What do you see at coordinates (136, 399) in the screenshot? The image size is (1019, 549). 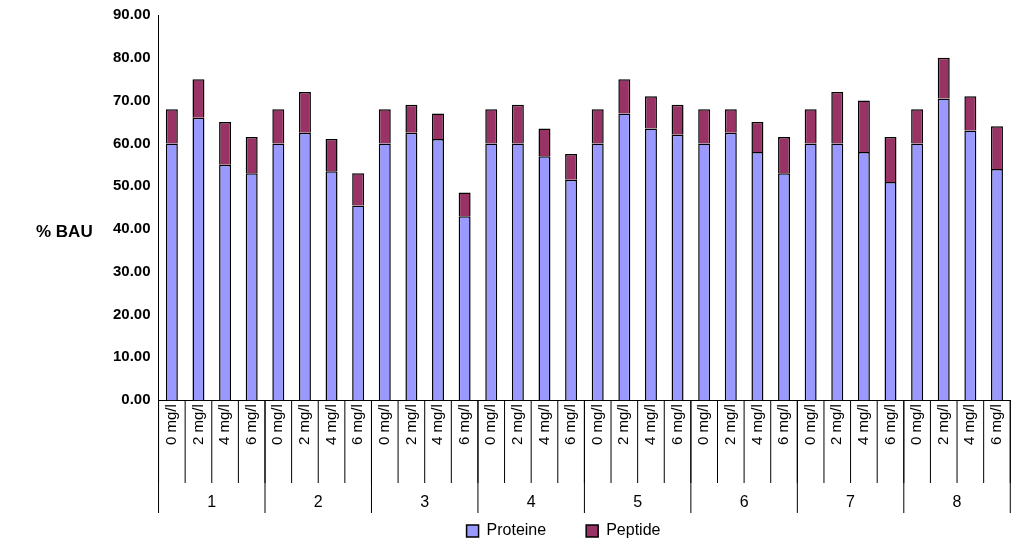 I see `y-tick-label: 0.00` at bounding box center [136, 399].